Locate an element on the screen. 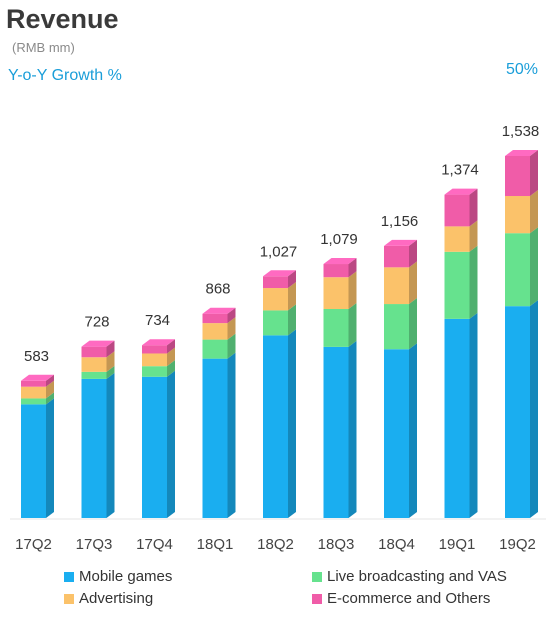 The image size is (556, 622). bar-group-19Q2 is located at coordinates (521, 334).